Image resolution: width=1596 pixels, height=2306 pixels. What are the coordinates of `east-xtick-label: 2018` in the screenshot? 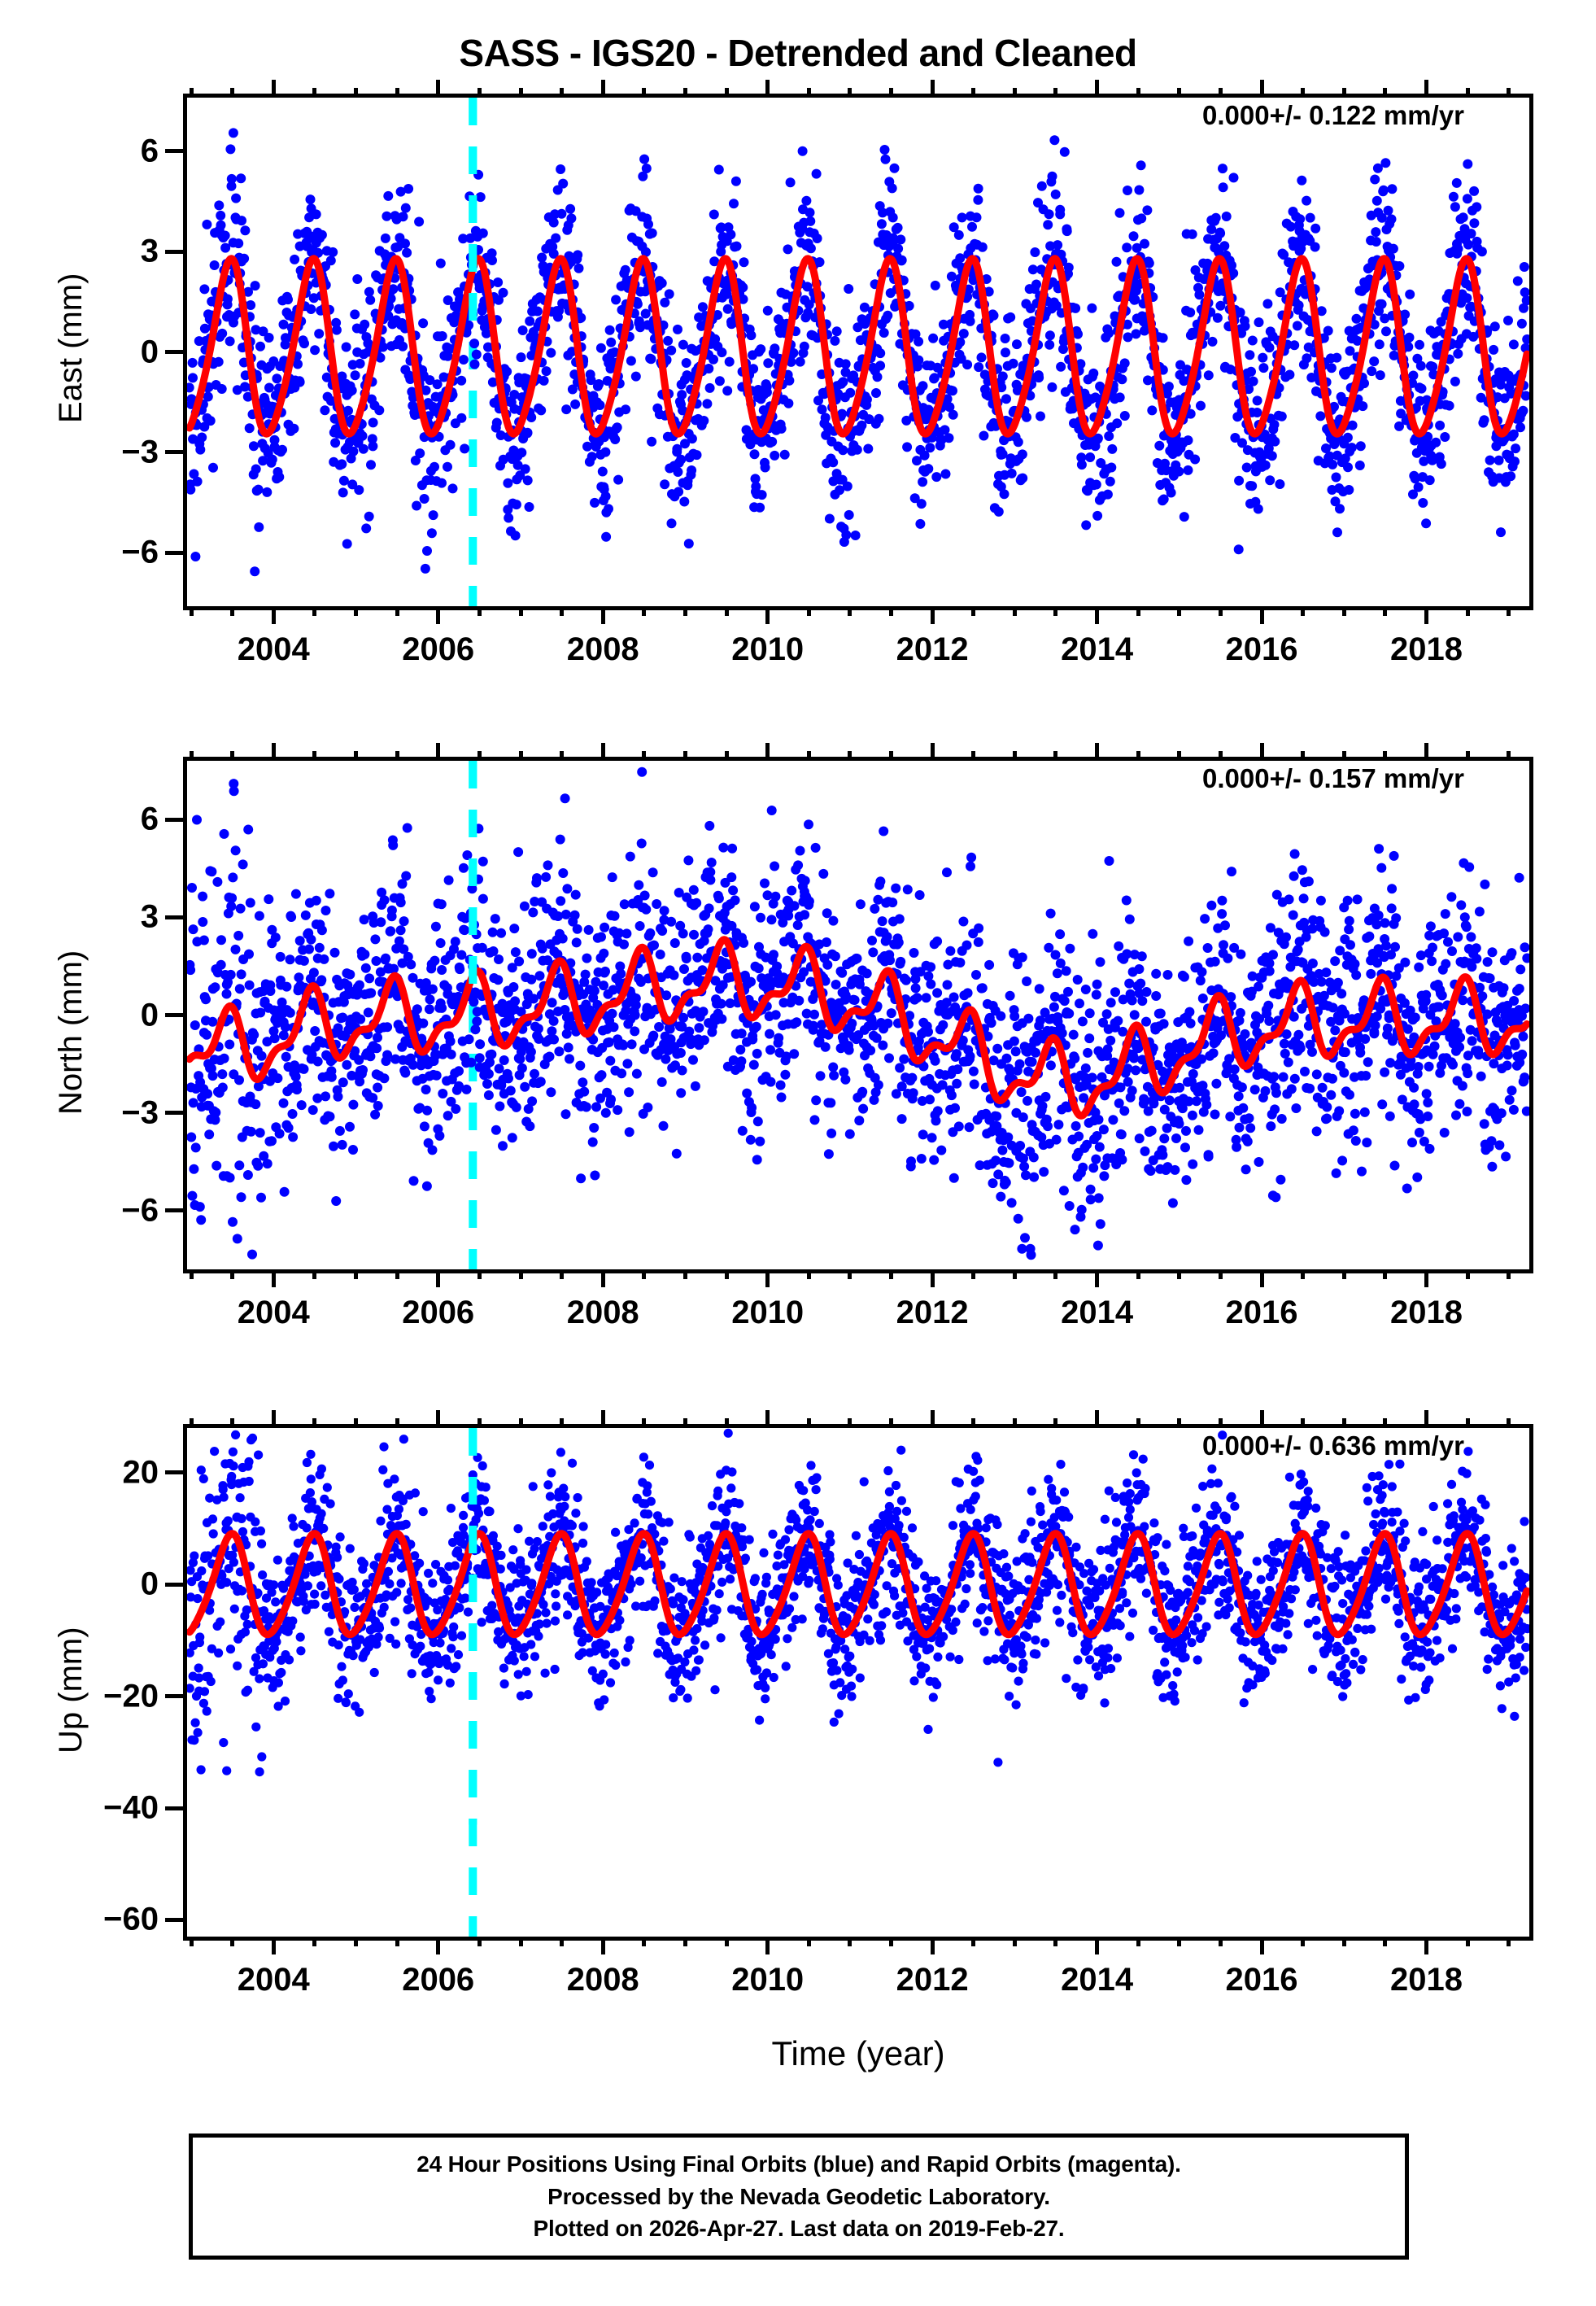 It's located at (1426, 649).